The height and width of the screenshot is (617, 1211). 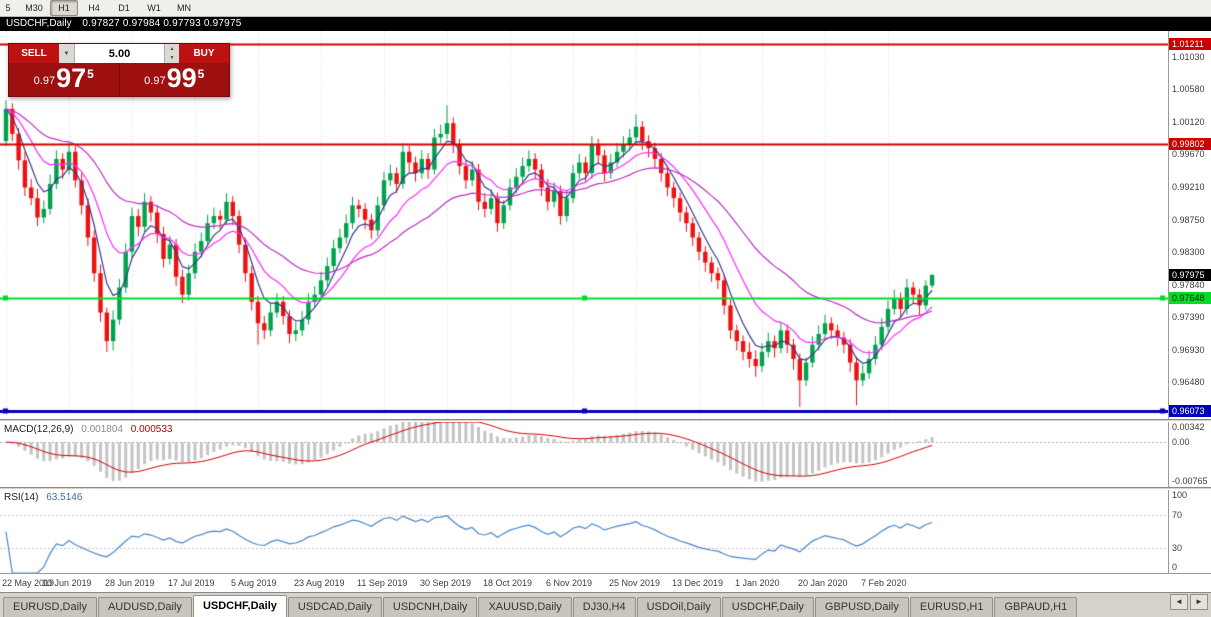 What do you see at coordinates (1188, 186) in the screenshot?
I see `price-tick: 0.99210` at bounding box center [1188, 186].